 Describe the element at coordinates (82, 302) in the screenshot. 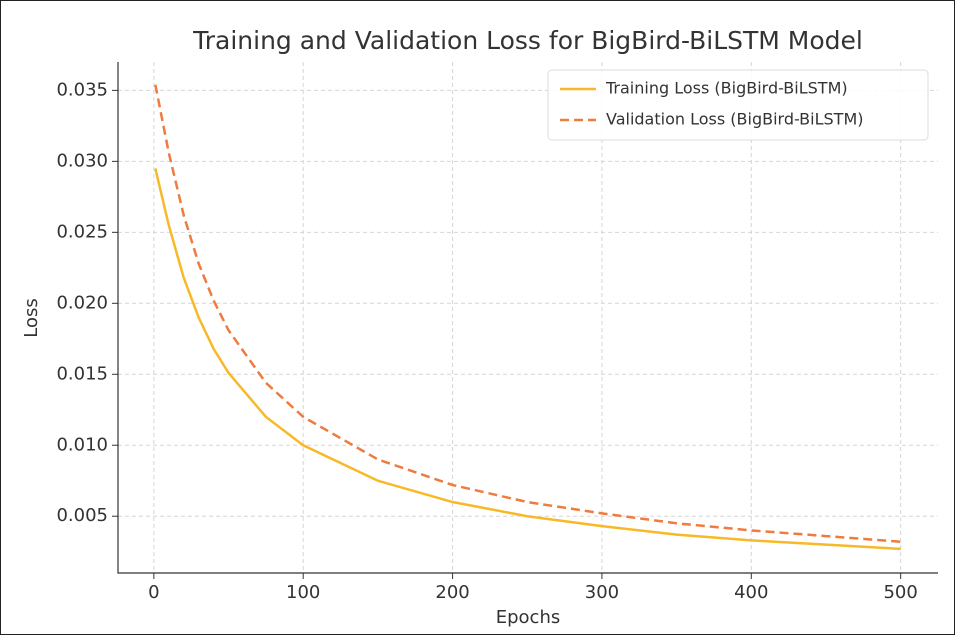

I see `y-tick-label: 0.020` at that location.